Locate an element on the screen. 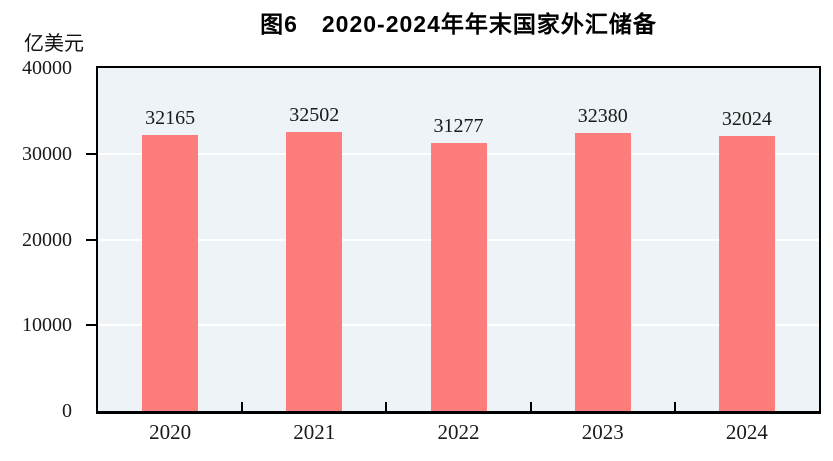  x-tick-label-2023: 2023 is located at coordinates (602, 432).